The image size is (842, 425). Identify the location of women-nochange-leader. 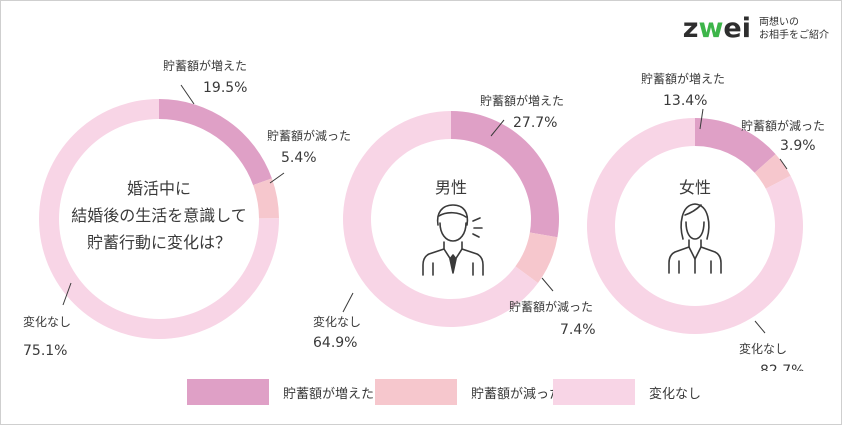
(760, 327).